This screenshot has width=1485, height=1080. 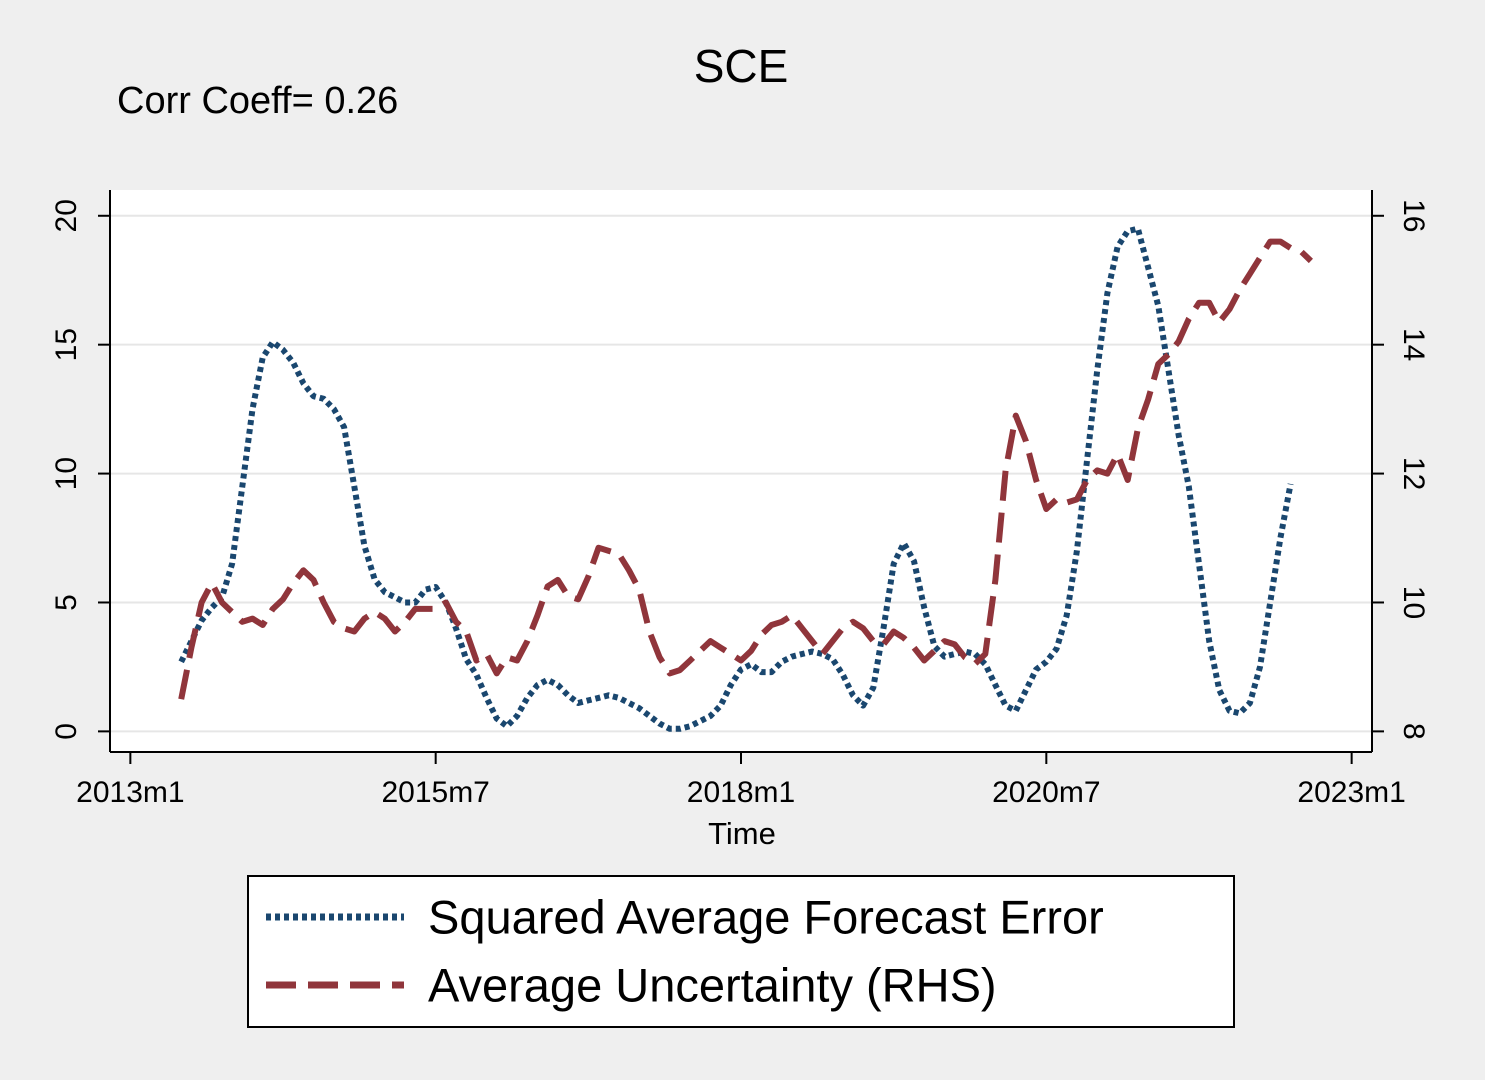 What do you see at coordinates (741, 951) in the screenshot?
I see `legend` at bounding box center [741, 951].